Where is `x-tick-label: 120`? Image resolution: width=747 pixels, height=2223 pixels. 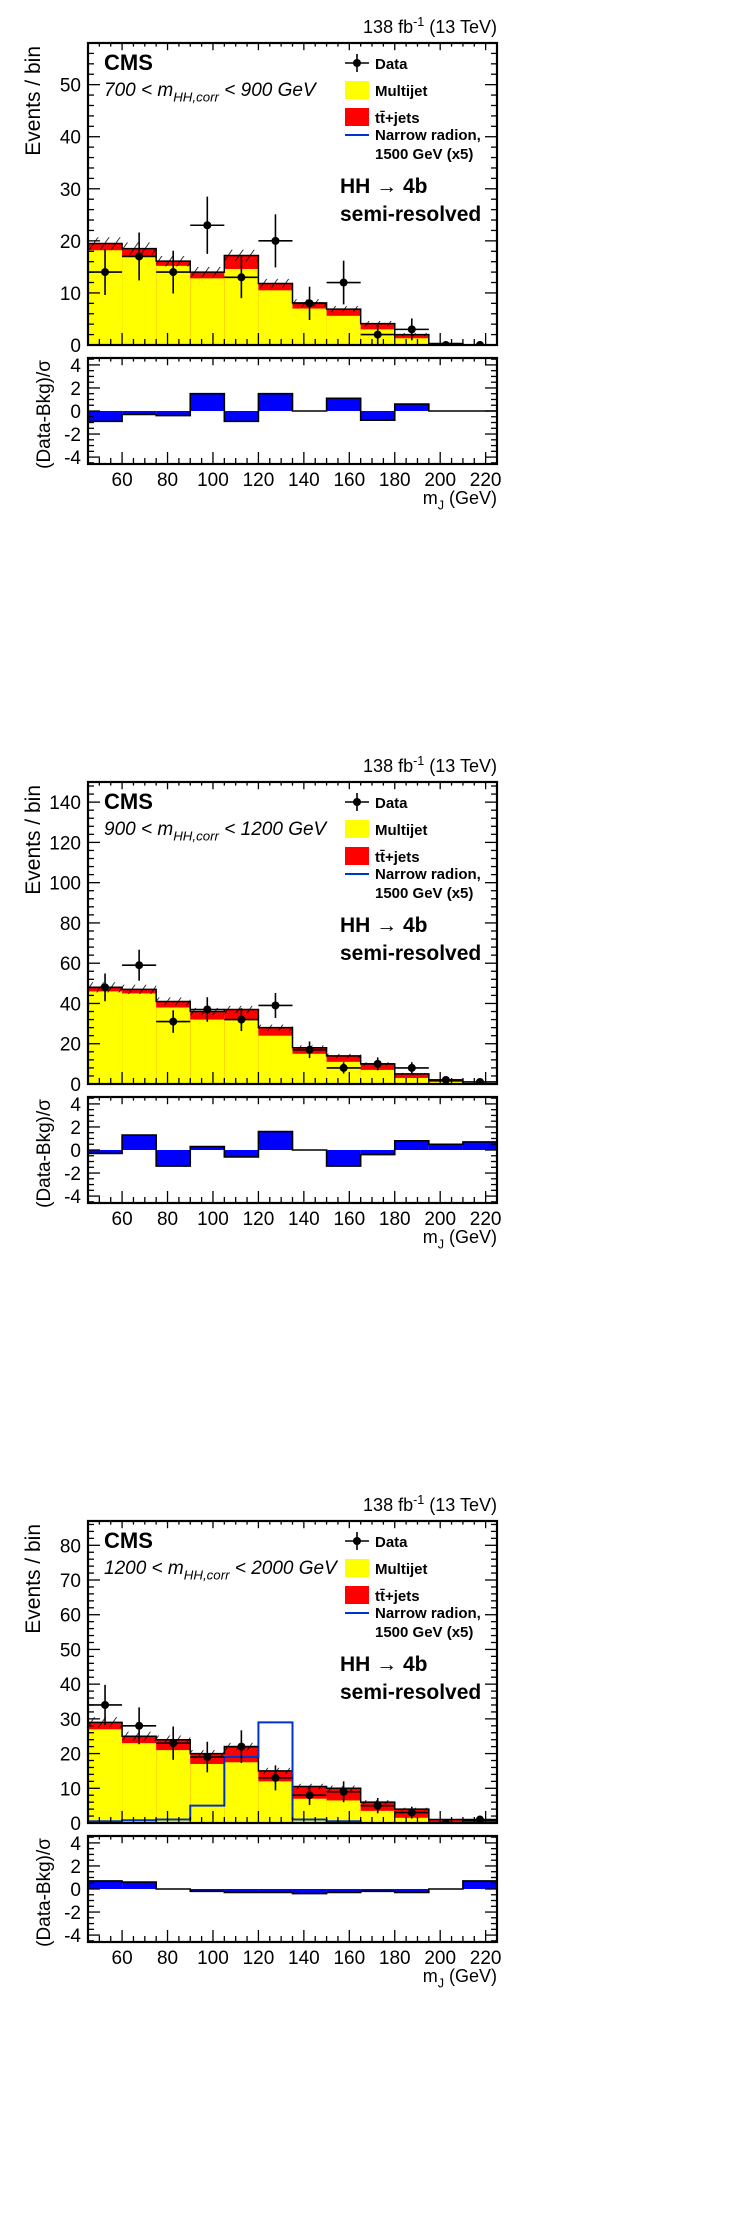 x-tick-label: 120 is located at coordinates (259, 1219).